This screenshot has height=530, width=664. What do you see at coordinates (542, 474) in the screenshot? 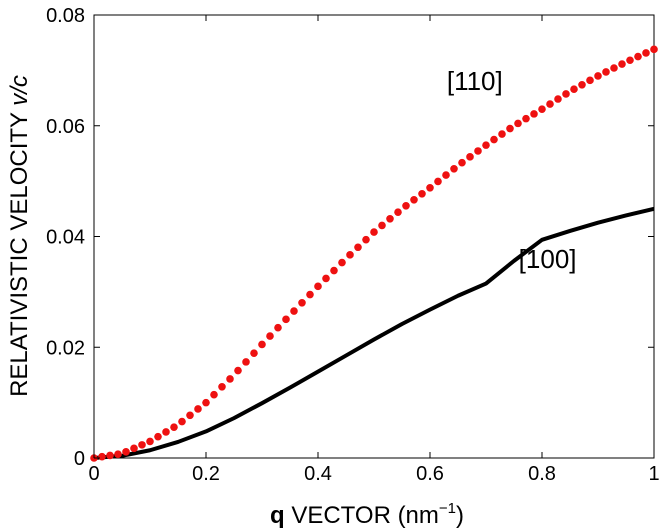
I see `x-tick-label: 0.8` at bounding box center [542, 474].